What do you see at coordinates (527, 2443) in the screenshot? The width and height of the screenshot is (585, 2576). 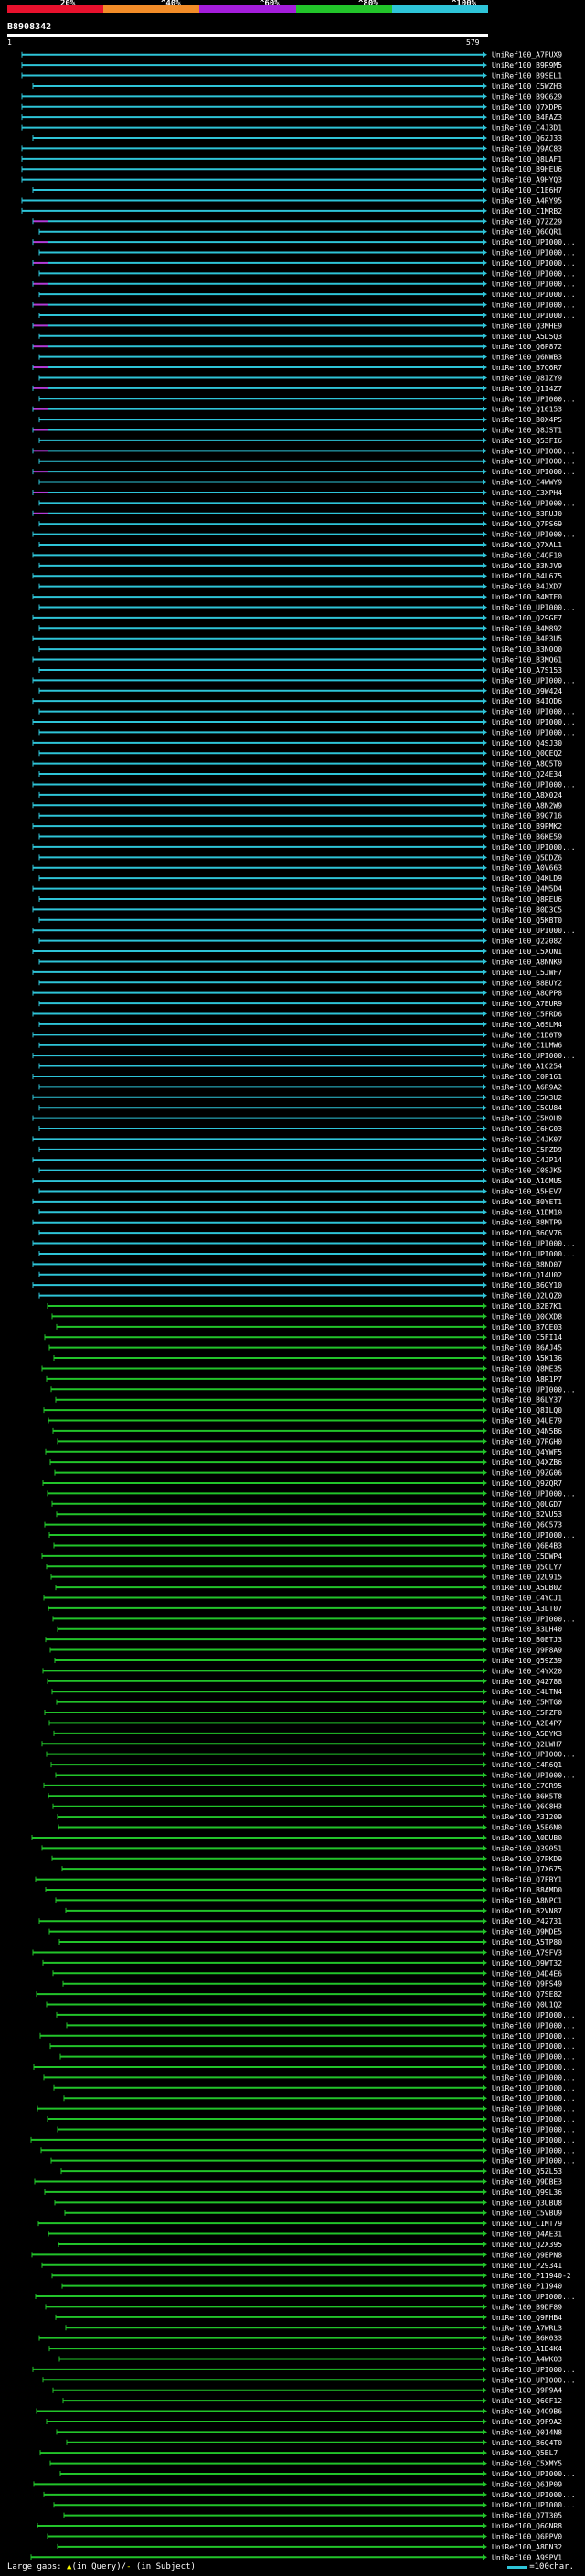 I see `hit-label: UniRef100_B6Q4T0` at bounding box center [527, 2443].